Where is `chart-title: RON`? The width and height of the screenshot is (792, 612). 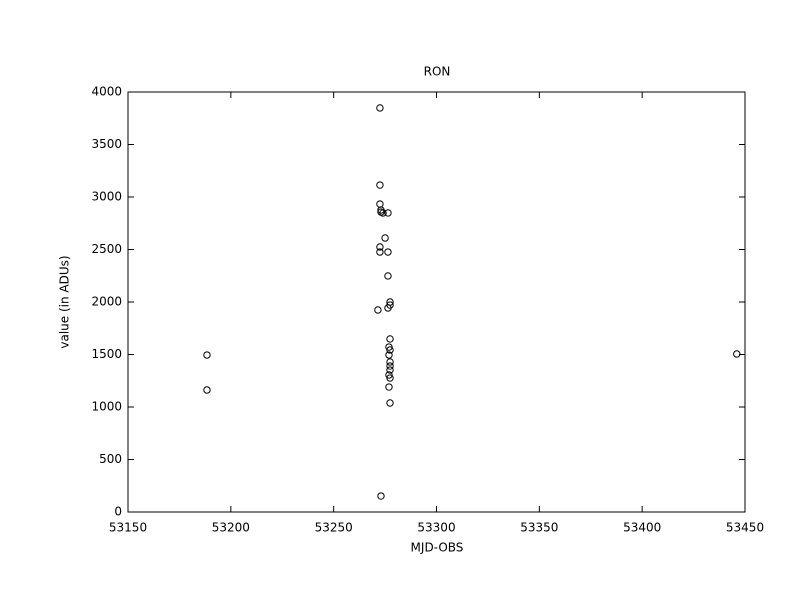 chart-title: RON is located at coordinates (437, 72).